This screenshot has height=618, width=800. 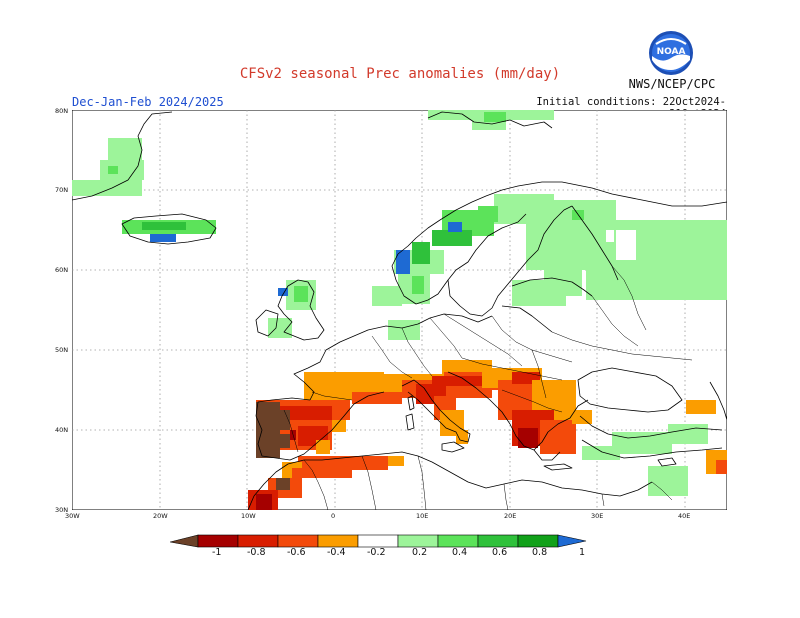 I want to click on lon-label-30e: 30E, so click(x=597, y=516).